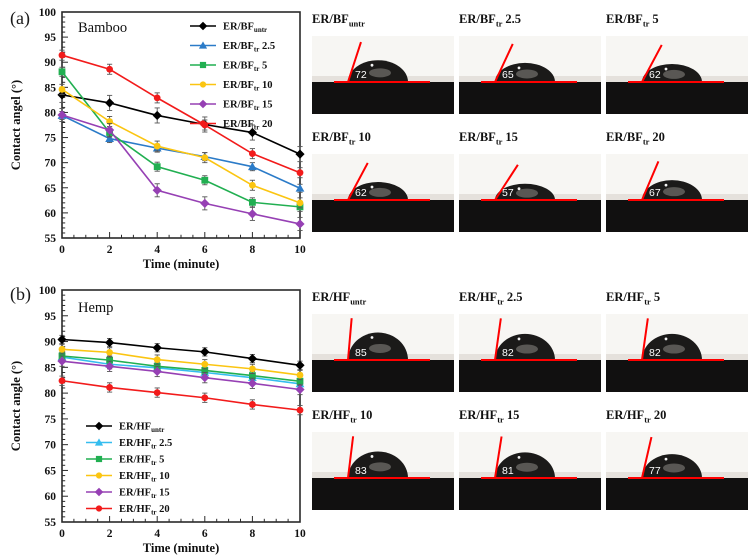 The width and height of the screenshot is (748, 560). I want to click on photo-label: ER/BFuntr, so click(383, 20).